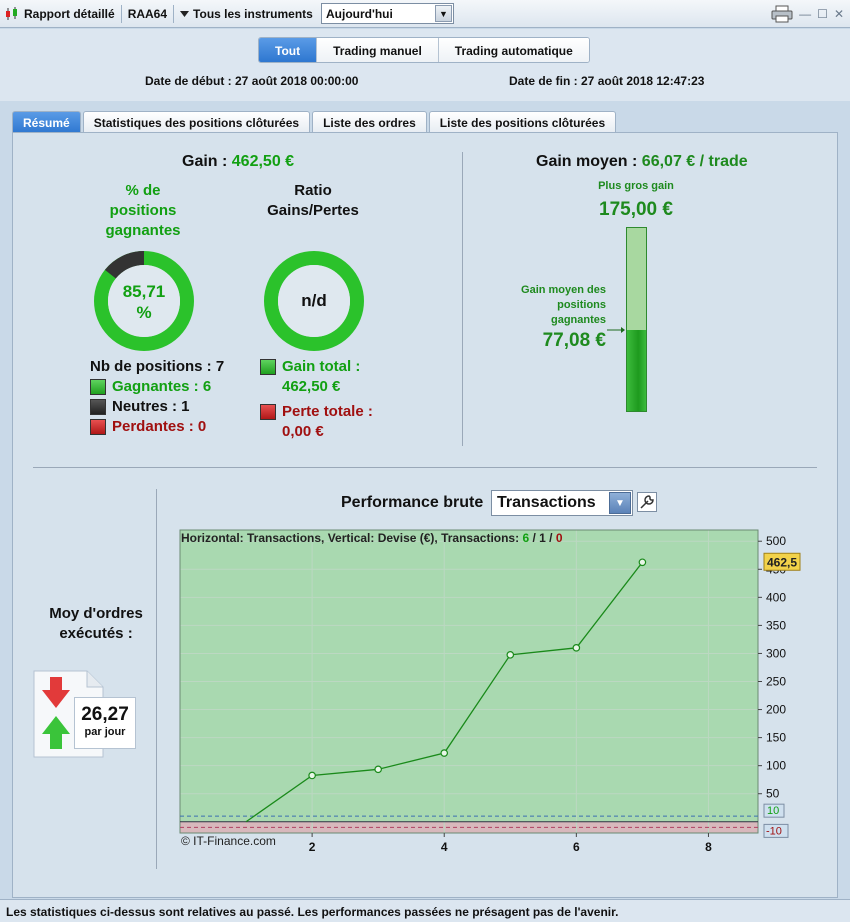 This screenshot has height=922, width=850. Describe the element at coordinates (542, 538) in the screenshot. I see `legend-neutral: 1` at that location.